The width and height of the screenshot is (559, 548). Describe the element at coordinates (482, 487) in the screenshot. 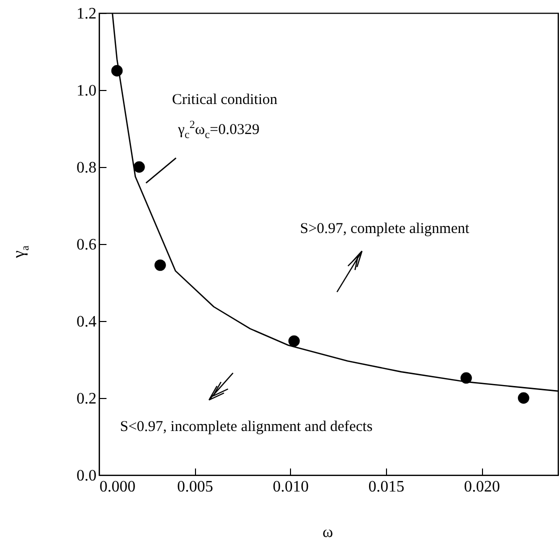

I see `x-tick-label: 0.020` at that location.